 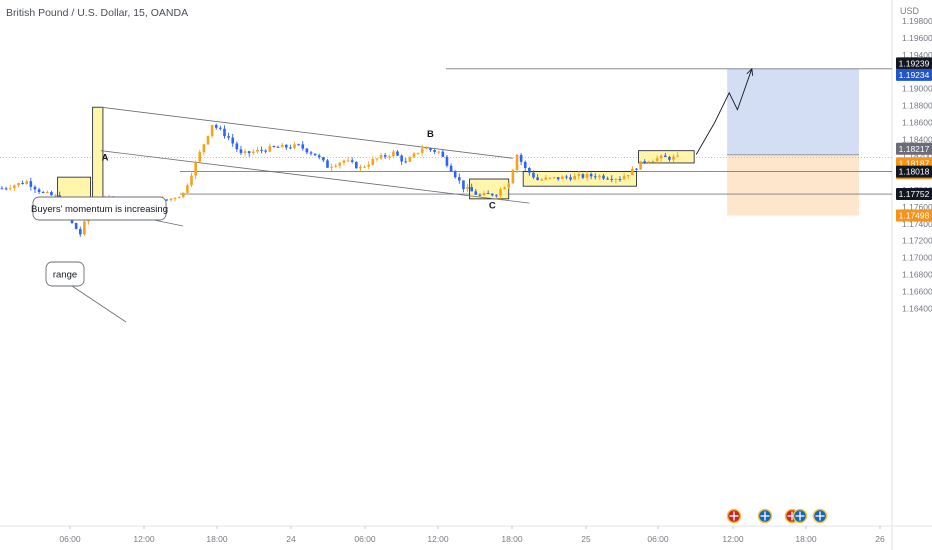 I want to click on wave-label-a: A, so click(x=105, y=157).